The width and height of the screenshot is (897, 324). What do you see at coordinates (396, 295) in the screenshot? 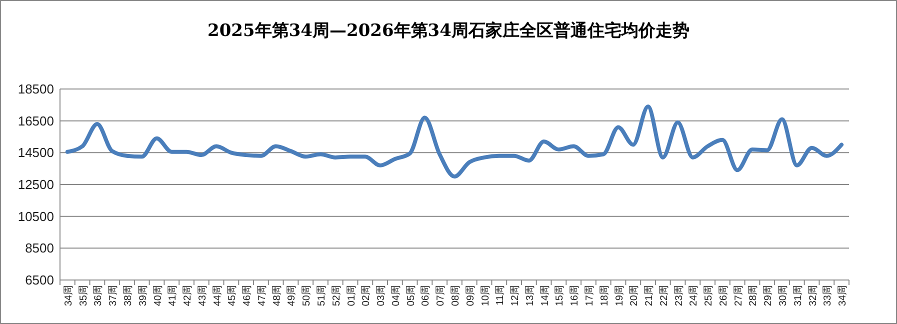
I see `x-tick-label: 04周` at bounding box center [396, 295].